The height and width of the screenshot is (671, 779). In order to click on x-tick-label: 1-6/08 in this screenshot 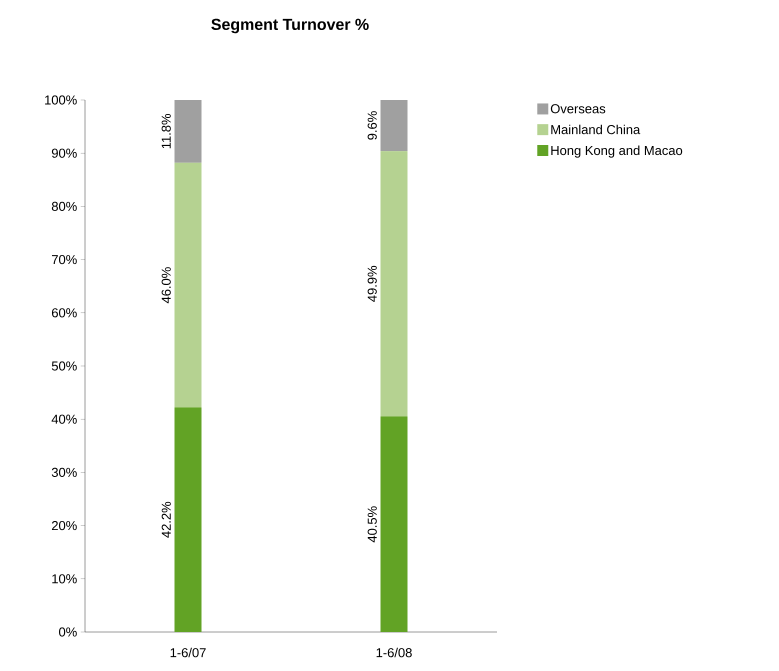, I will do `click(394, 653)`.